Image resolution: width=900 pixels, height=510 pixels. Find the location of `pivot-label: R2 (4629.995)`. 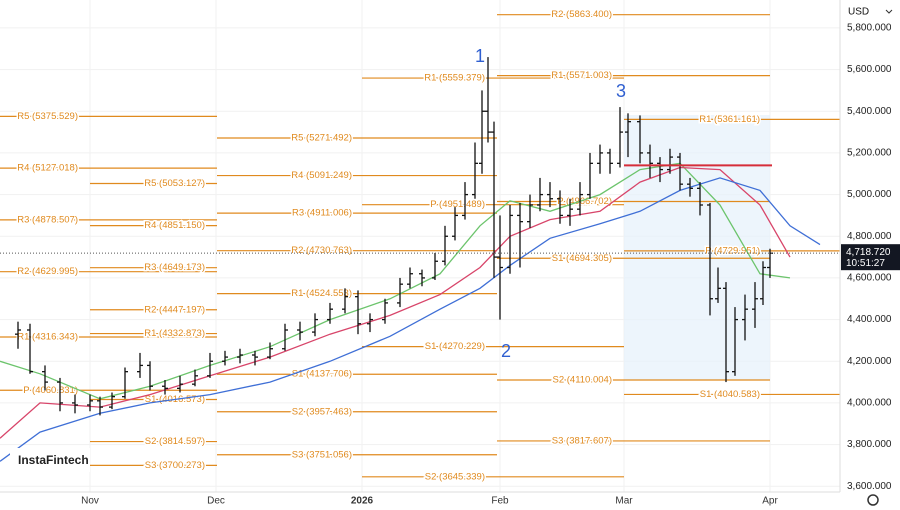

pivot-label: R2 (4629.995) is located at coordinates (47, 271).